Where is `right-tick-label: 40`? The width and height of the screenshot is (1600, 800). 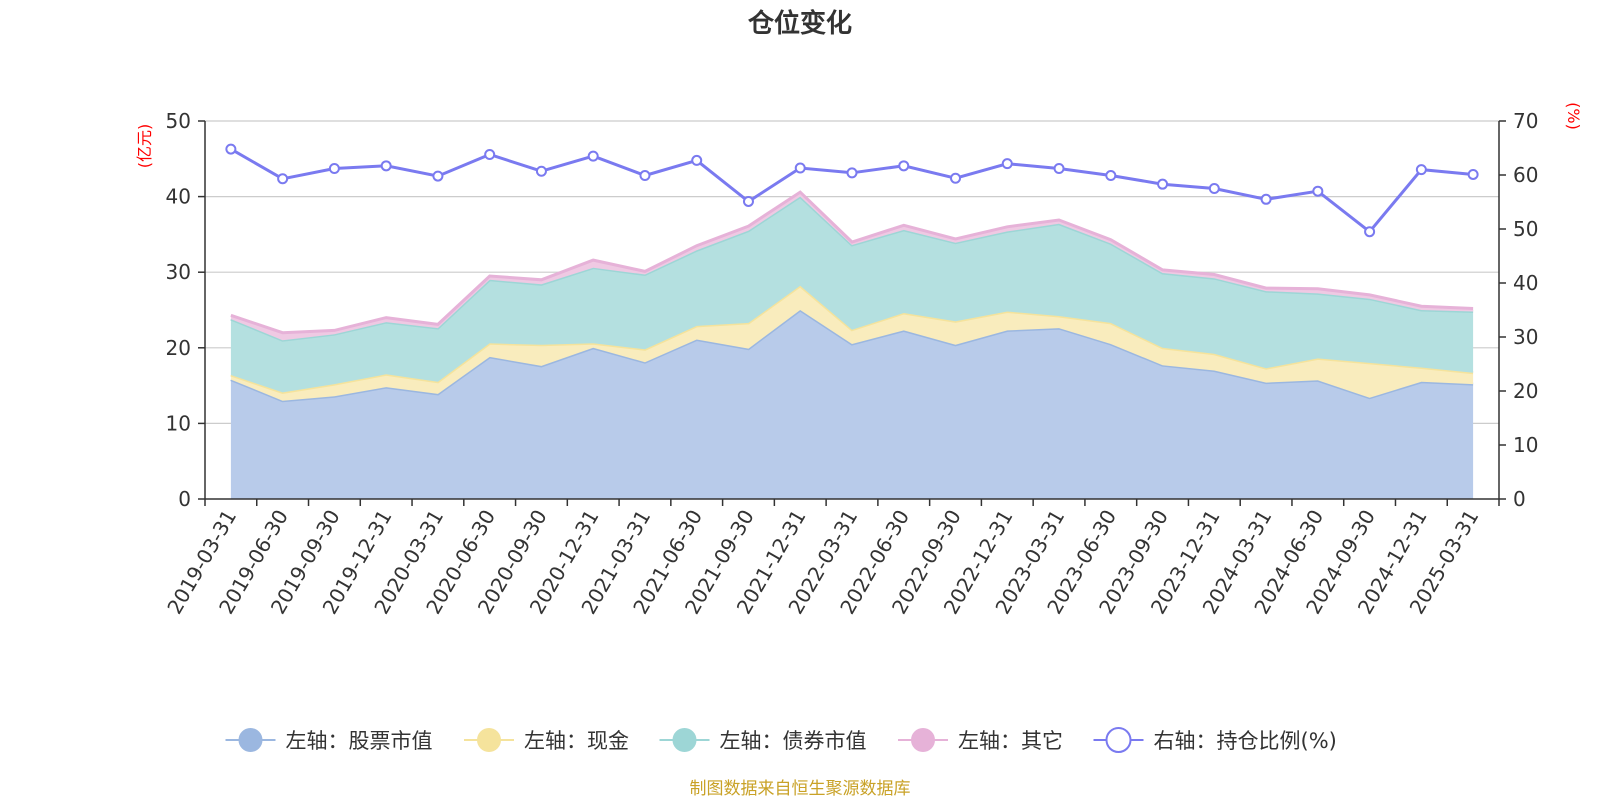 right-tick-label: 40 is located at coordinates (1525, 283).